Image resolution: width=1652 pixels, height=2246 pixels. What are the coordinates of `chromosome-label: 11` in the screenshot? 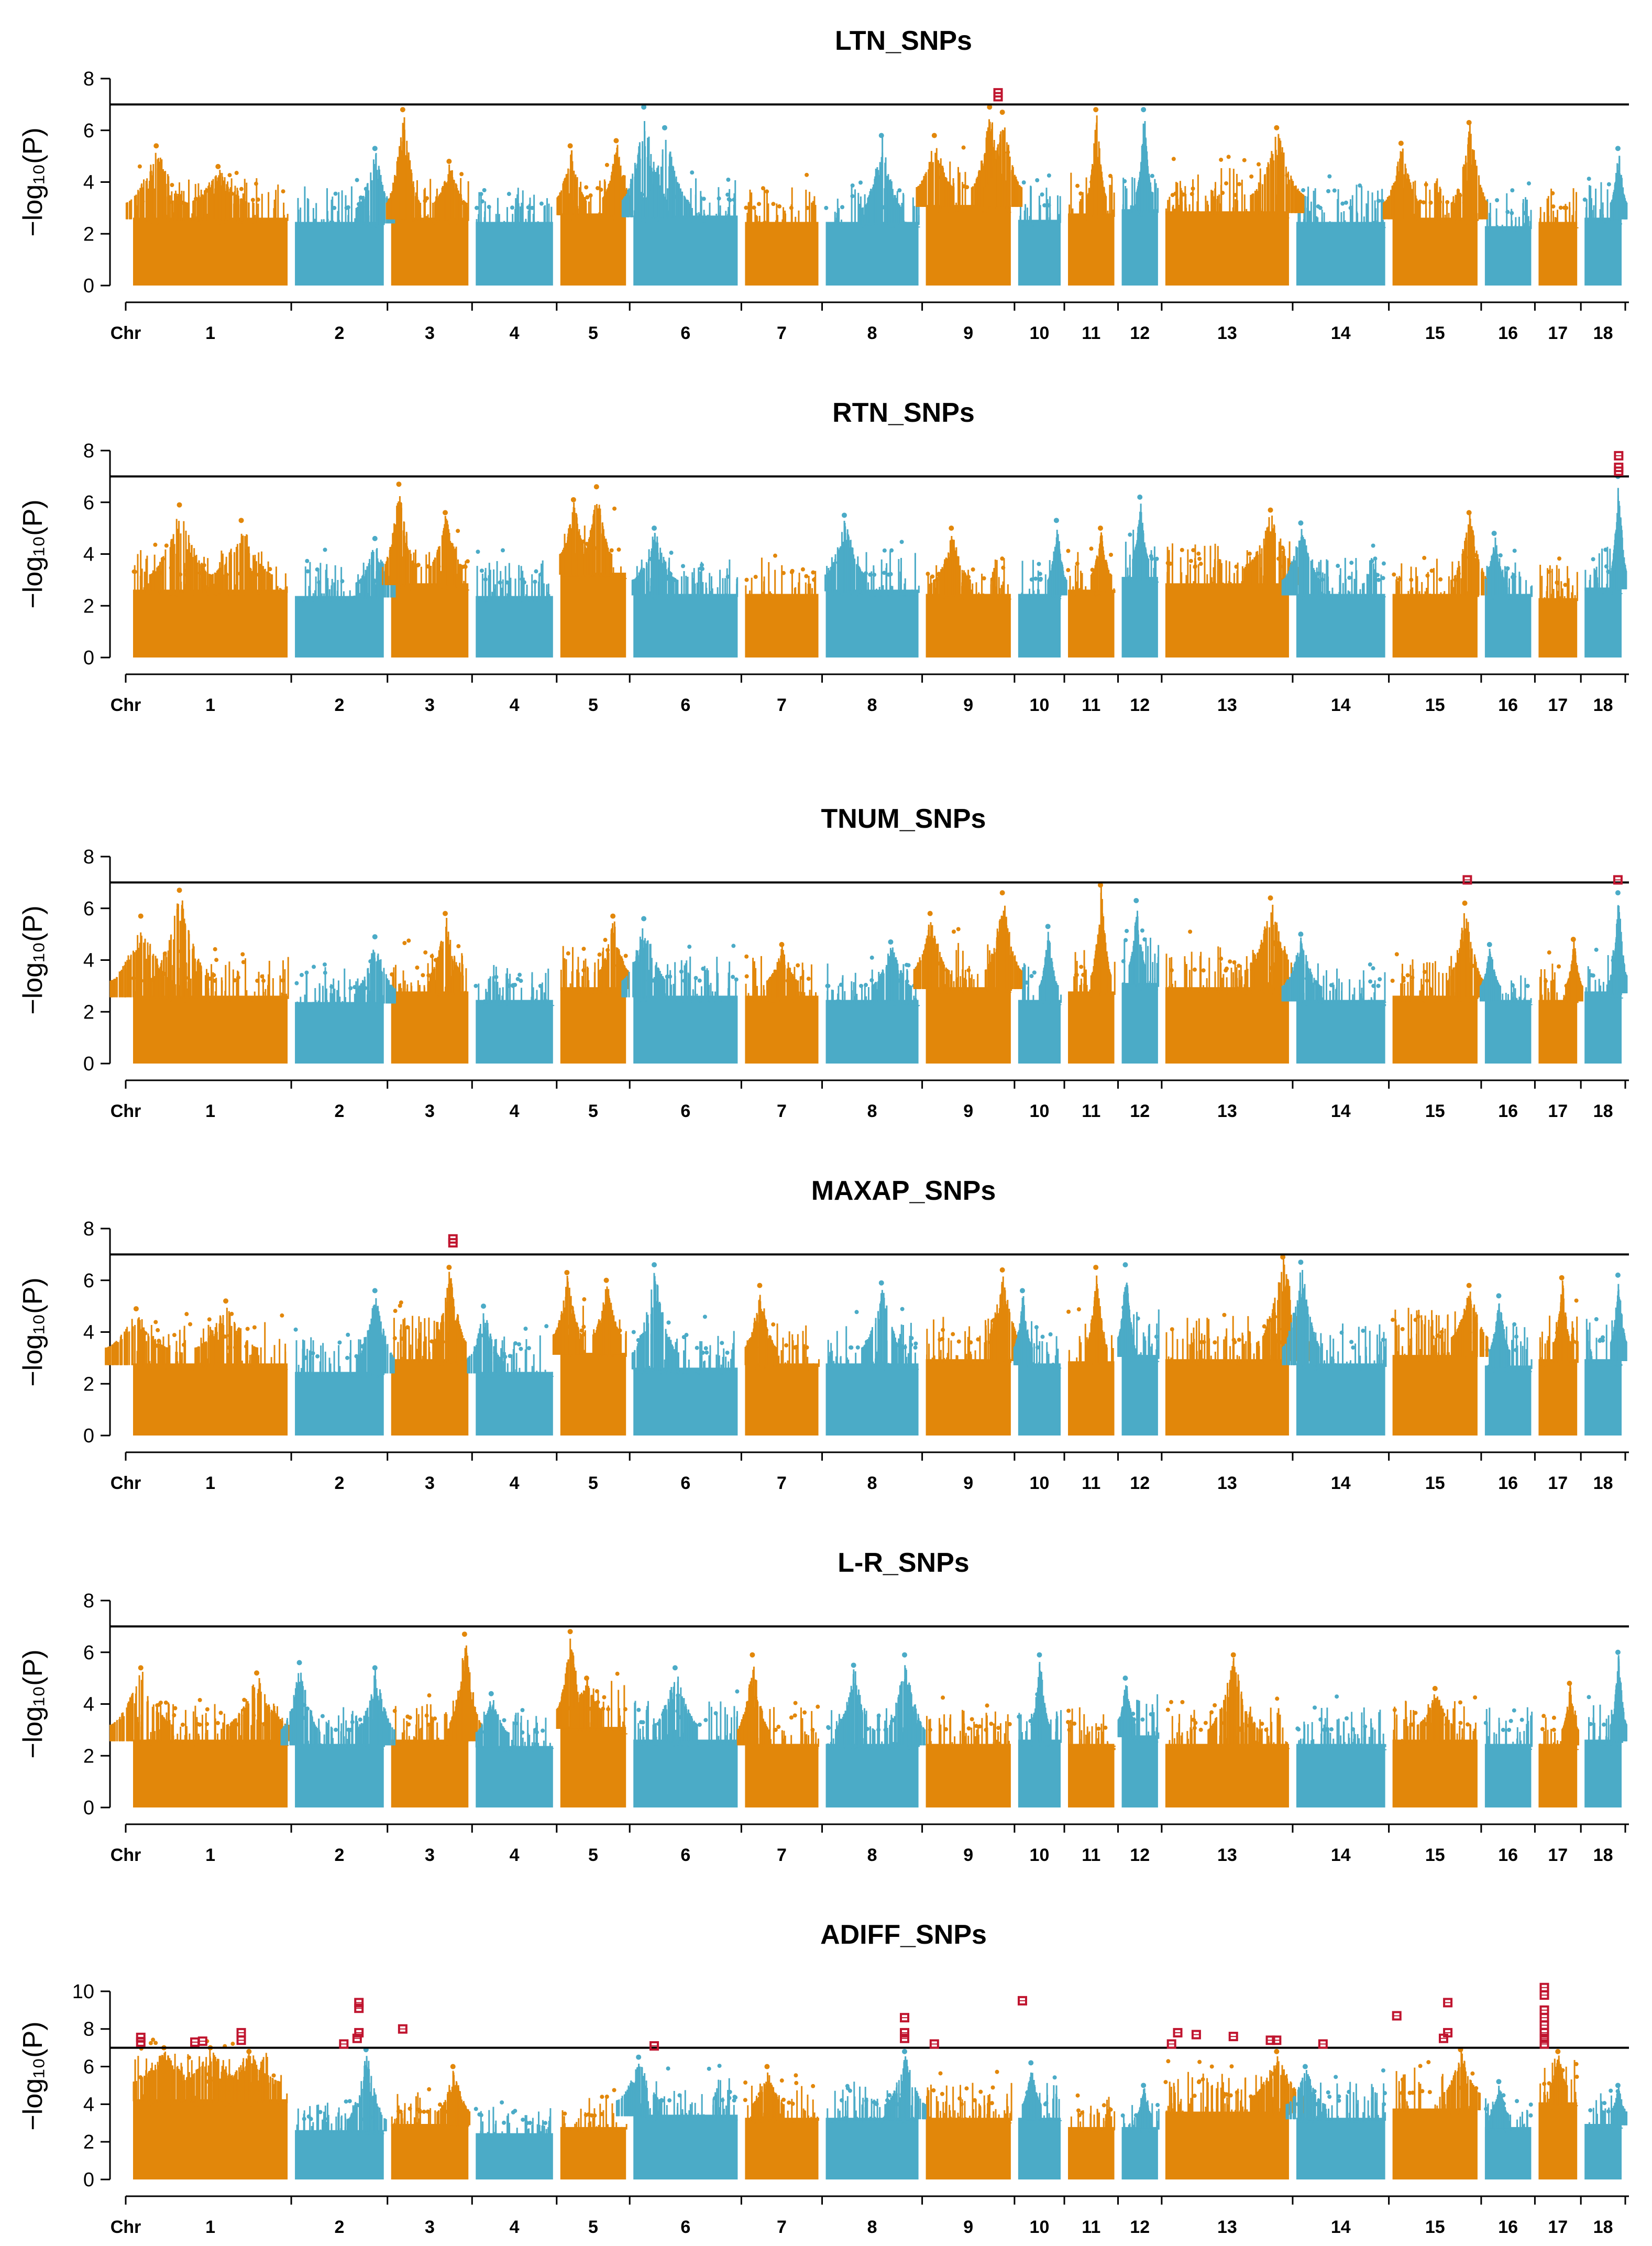 It's located at (1091, 705).